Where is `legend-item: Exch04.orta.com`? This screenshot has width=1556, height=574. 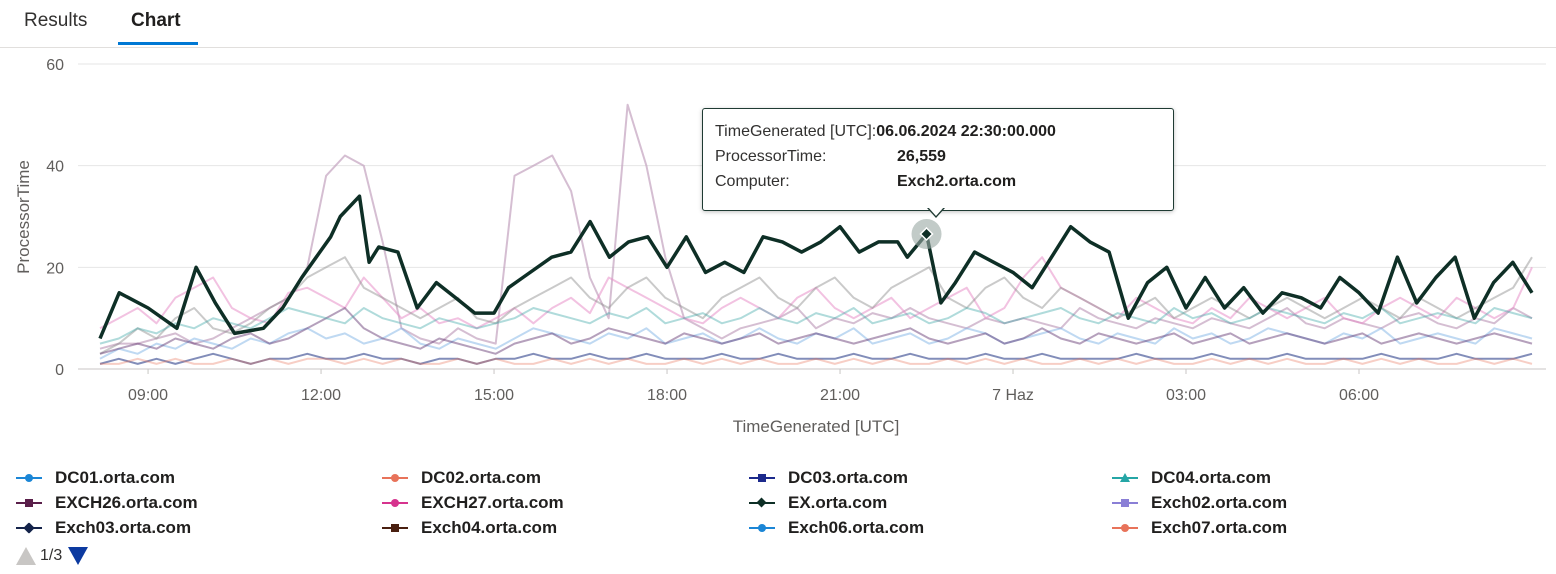
legend-item: Exch04.orta.com is located at coordinates (469, 528).